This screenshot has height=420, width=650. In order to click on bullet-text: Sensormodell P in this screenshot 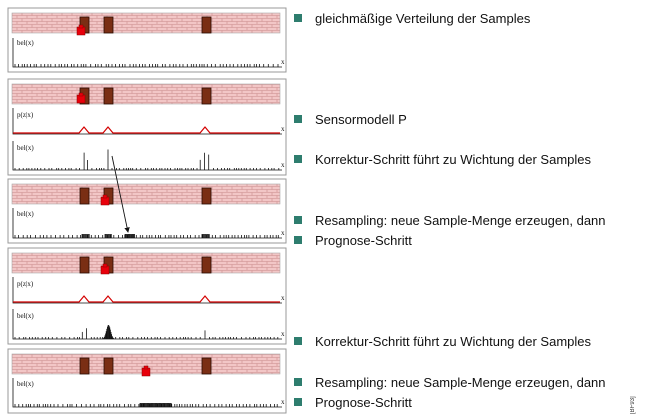, I will do `click(361, 119)`.